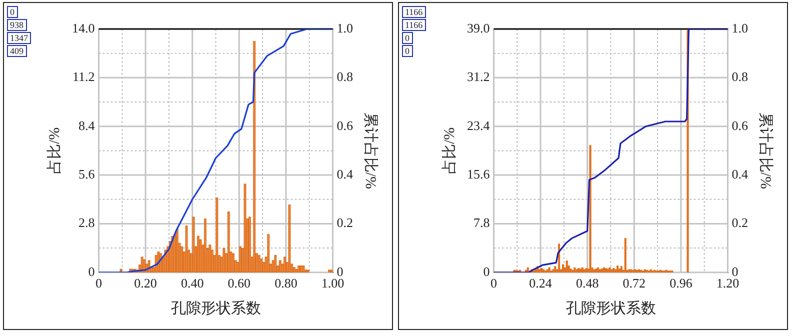 Image resolution: width=800 pixels, height=336 pixels. What do you see at coordinates (286, 283) in the screenshot?
I see `x-tick-label: 0.80` at bounding box center [286, 283].